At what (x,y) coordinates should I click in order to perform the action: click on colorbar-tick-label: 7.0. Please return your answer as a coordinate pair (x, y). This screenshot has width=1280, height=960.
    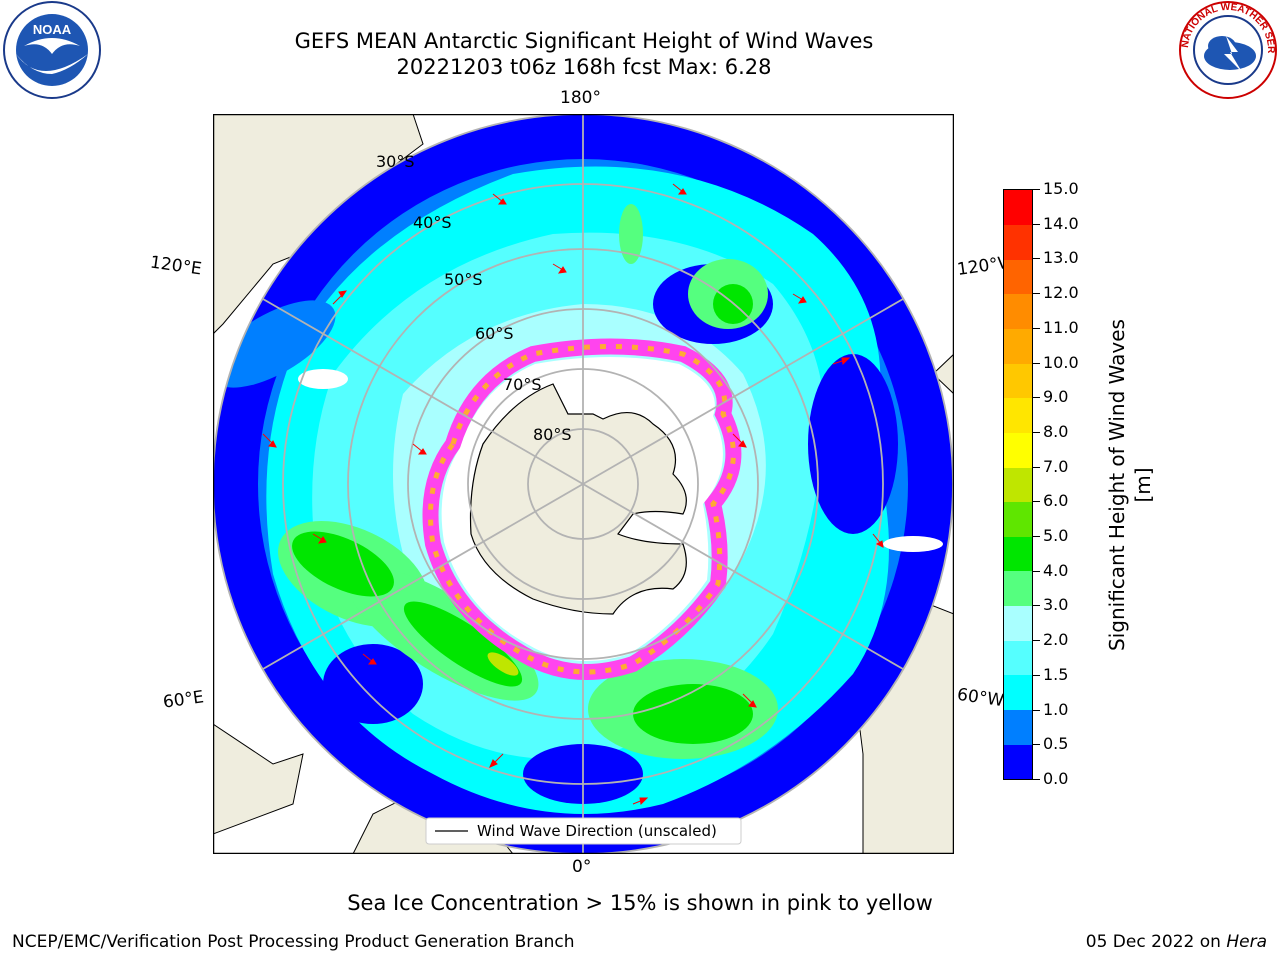
    Looking at the image, I should click on (1056, 466).